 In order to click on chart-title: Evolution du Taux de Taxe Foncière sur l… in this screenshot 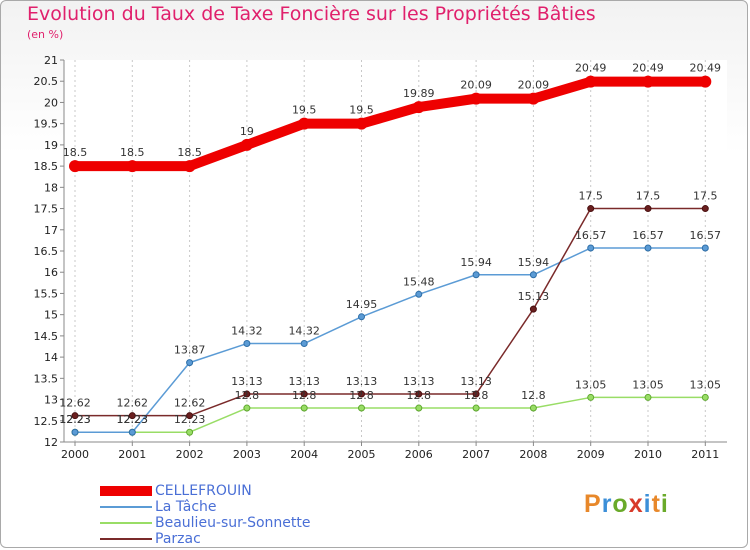, I will do `click(311, 14)`.